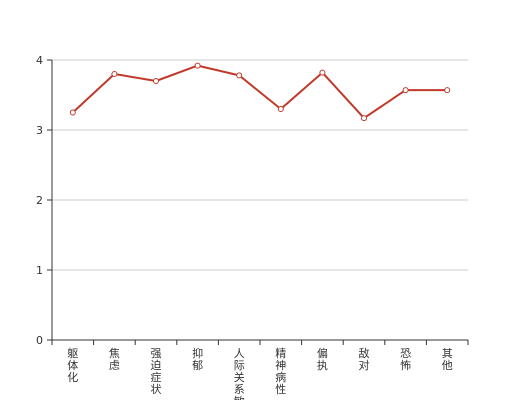 The height and width of the screenshot is (400, 520). What do you see at coordinates (39, 270) in the screenshot?
I see `y-tick-label: 1` at bounding box center [39, 270].